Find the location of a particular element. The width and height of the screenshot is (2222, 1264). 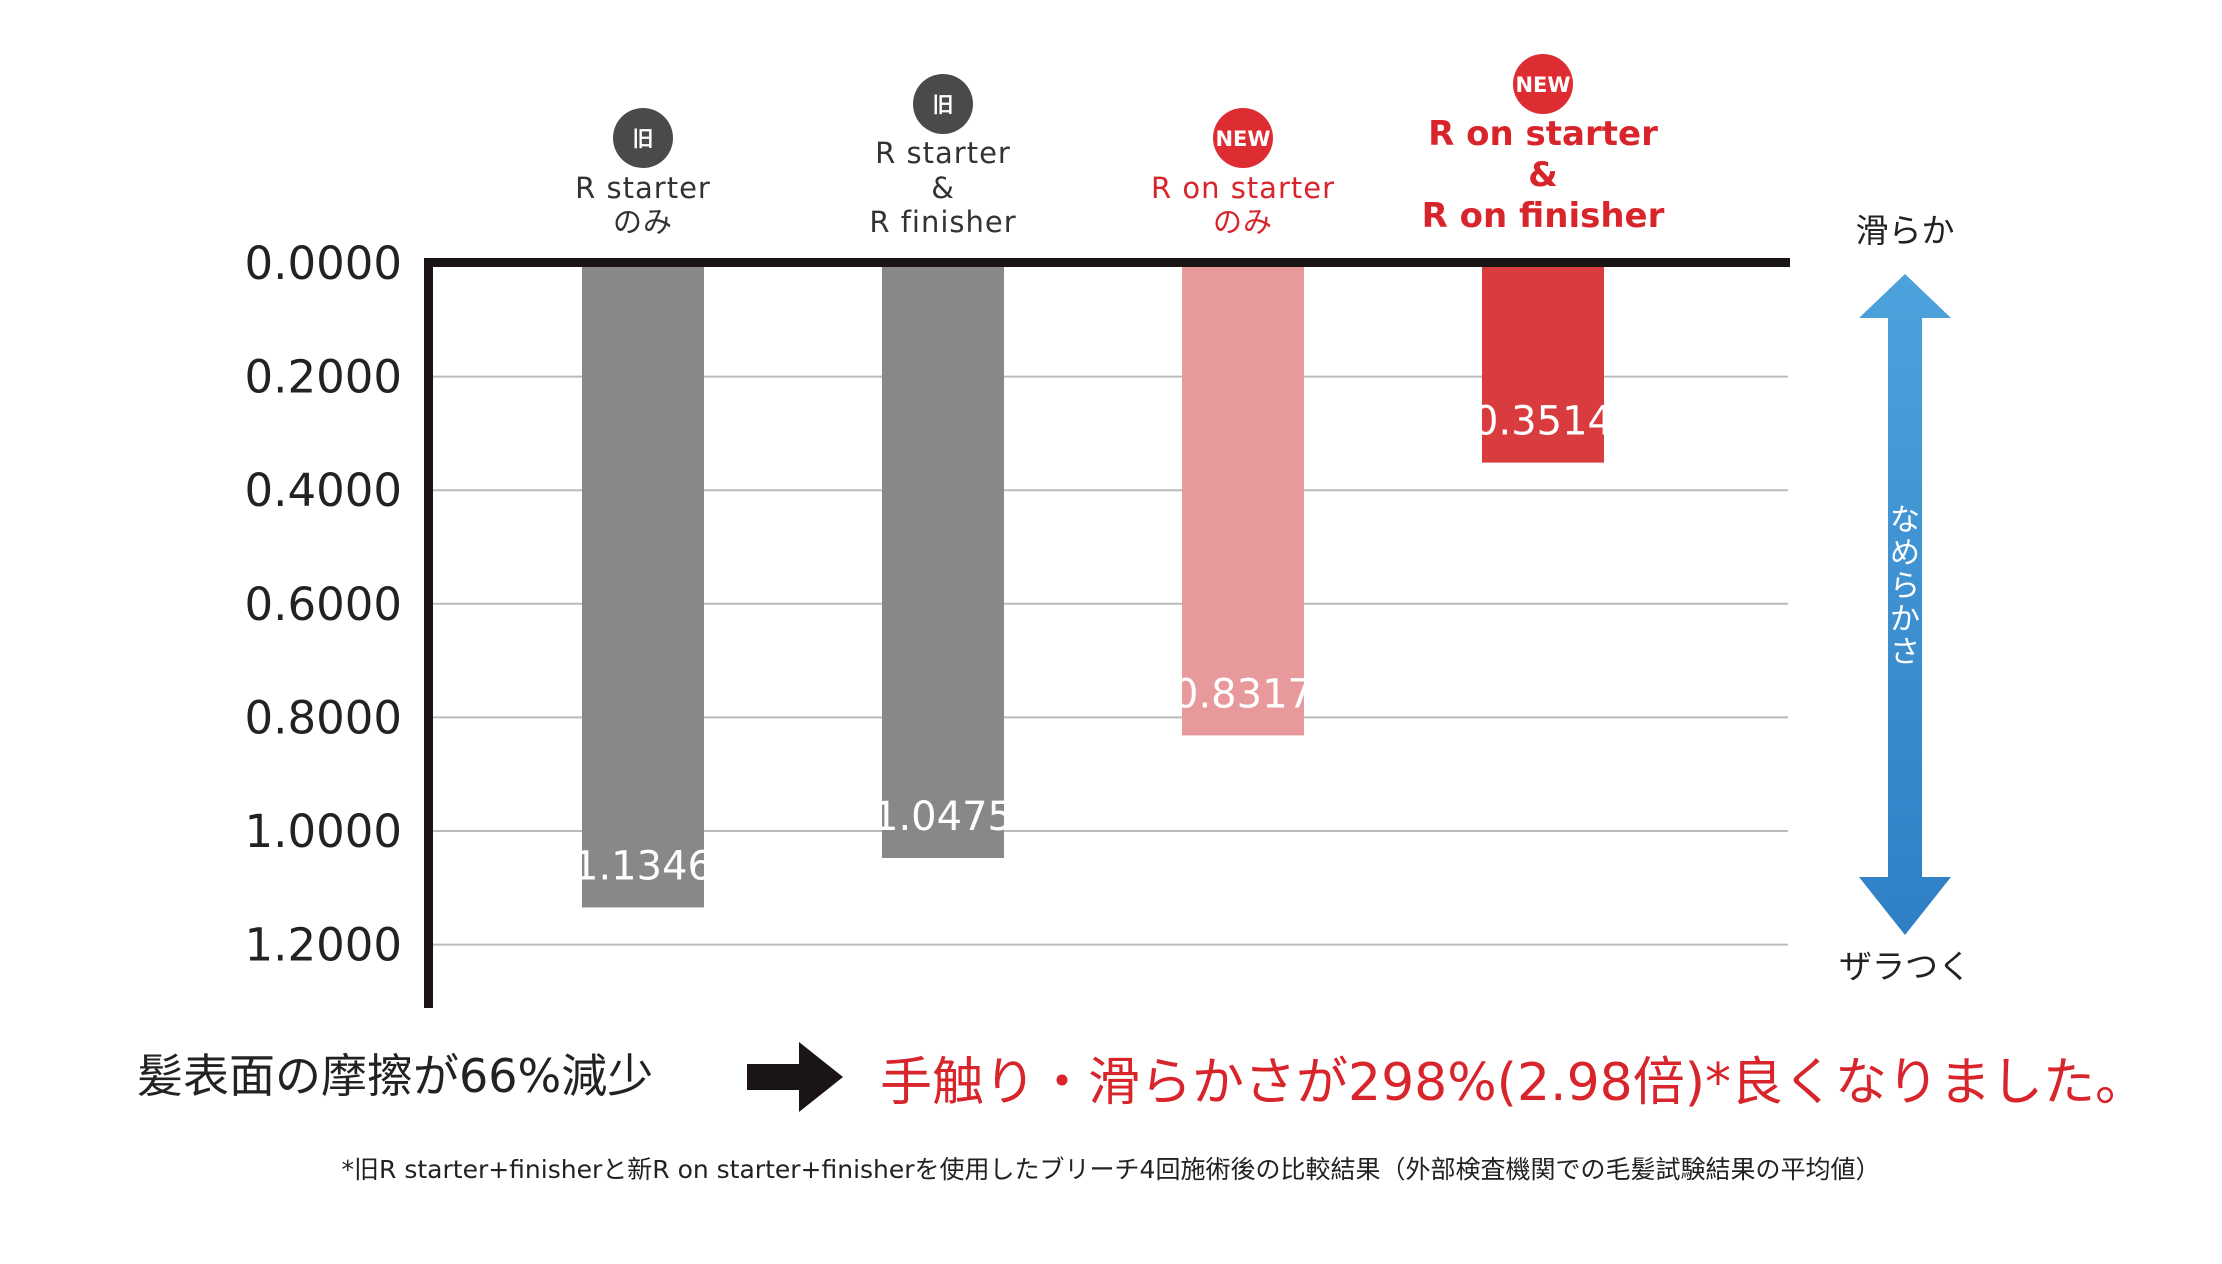

y-tick-label: 0.6000 is located at coordinates (323, 604).